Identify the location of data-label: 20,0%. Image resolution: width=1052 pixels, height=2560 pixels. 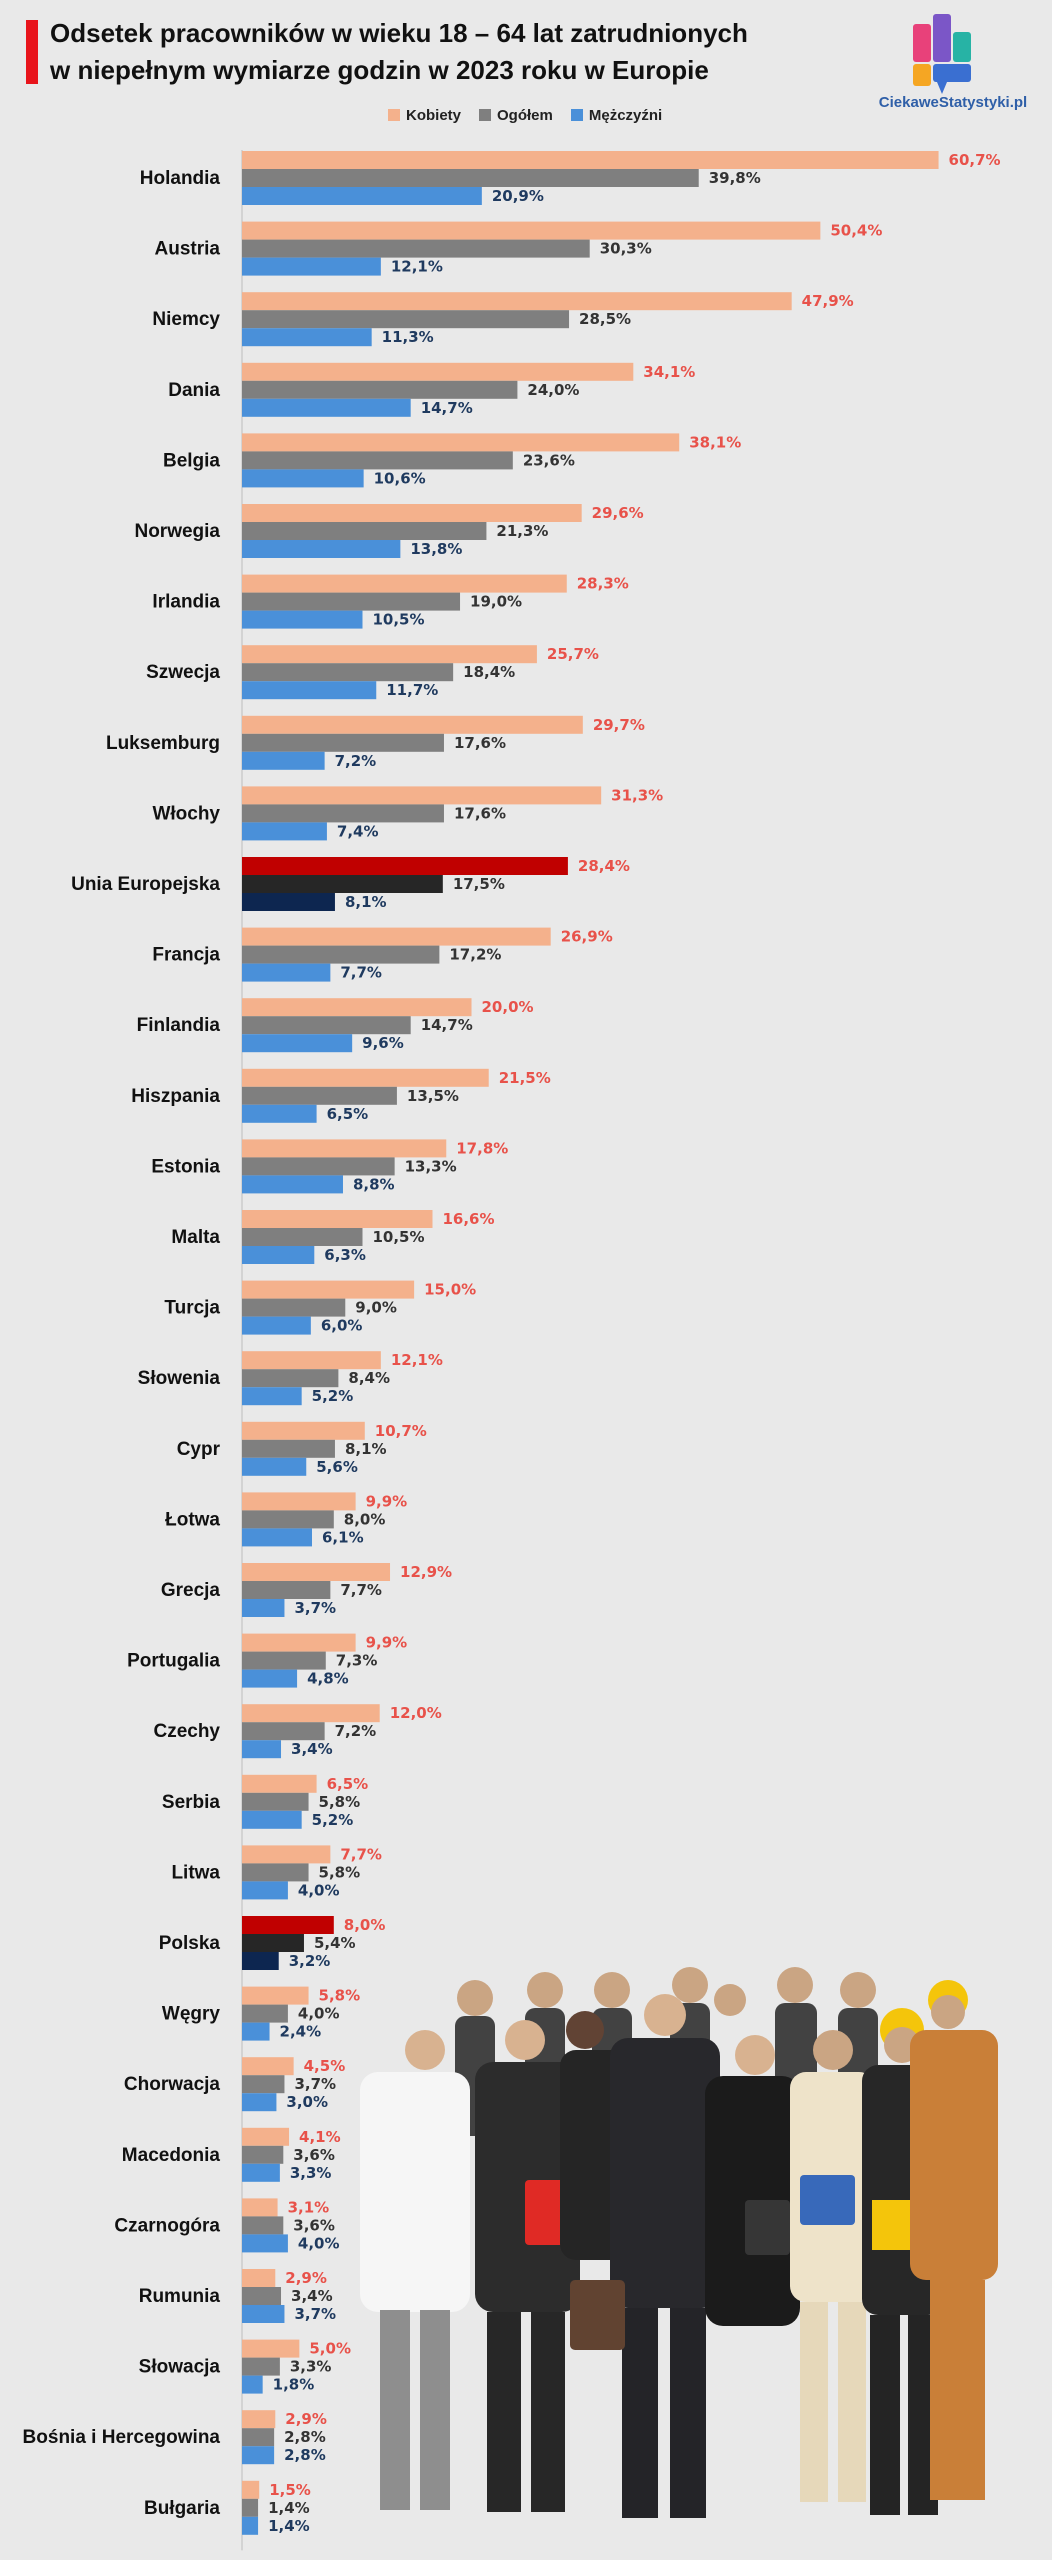
(508, 1007).